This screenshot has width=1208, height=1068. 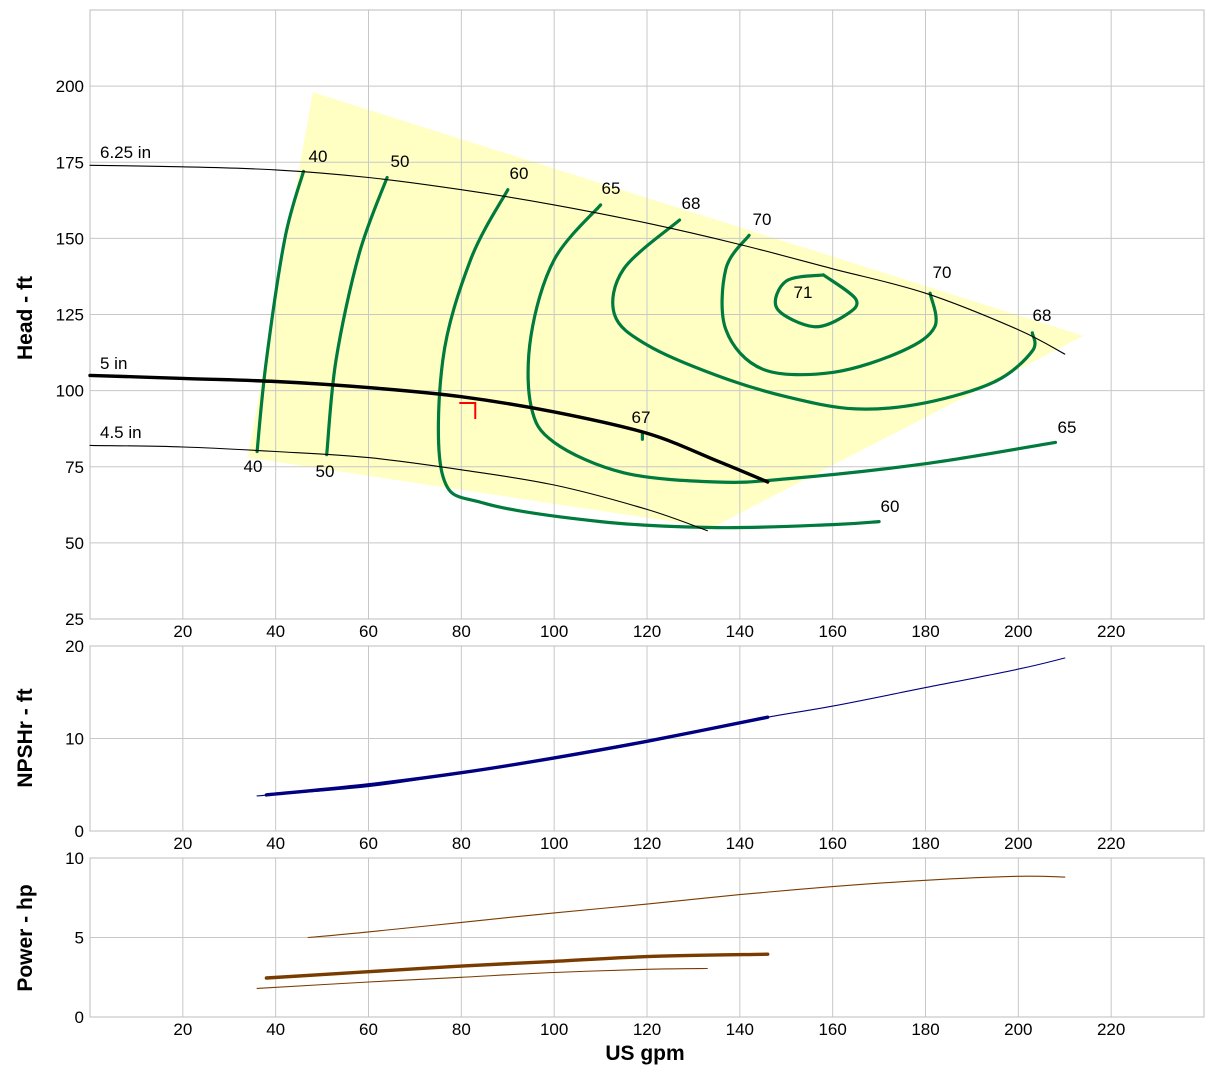 I want to click on y-tick-label: 200, so click(x=70, y=86).